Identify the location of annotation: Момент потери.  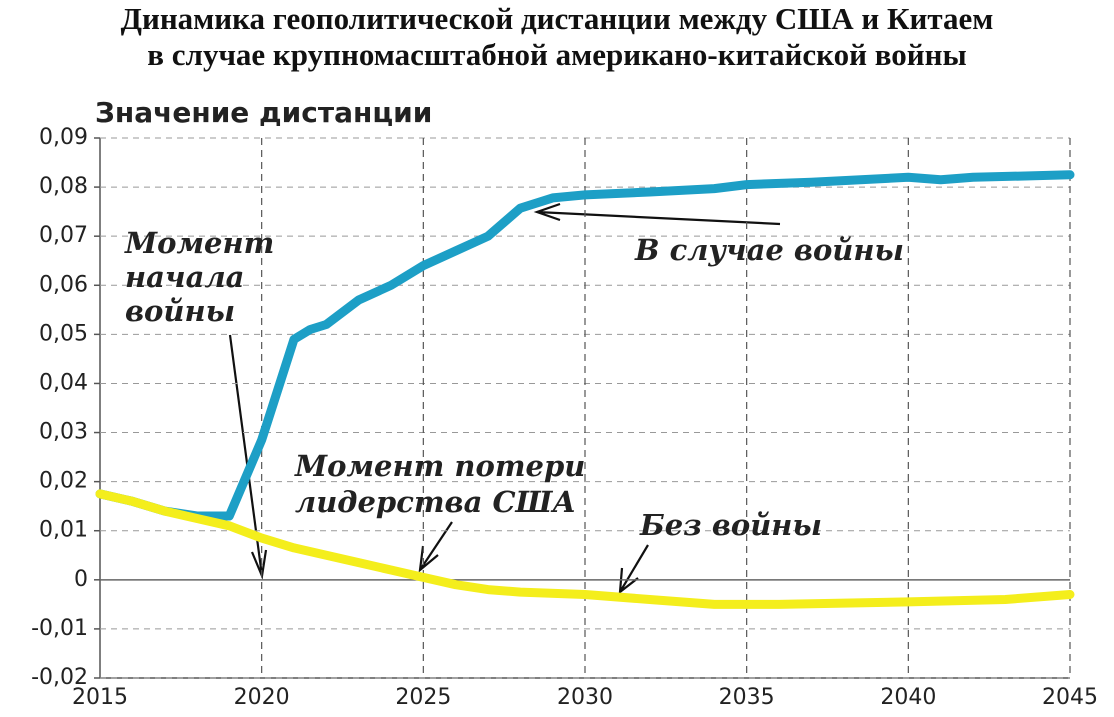
(439, 466).